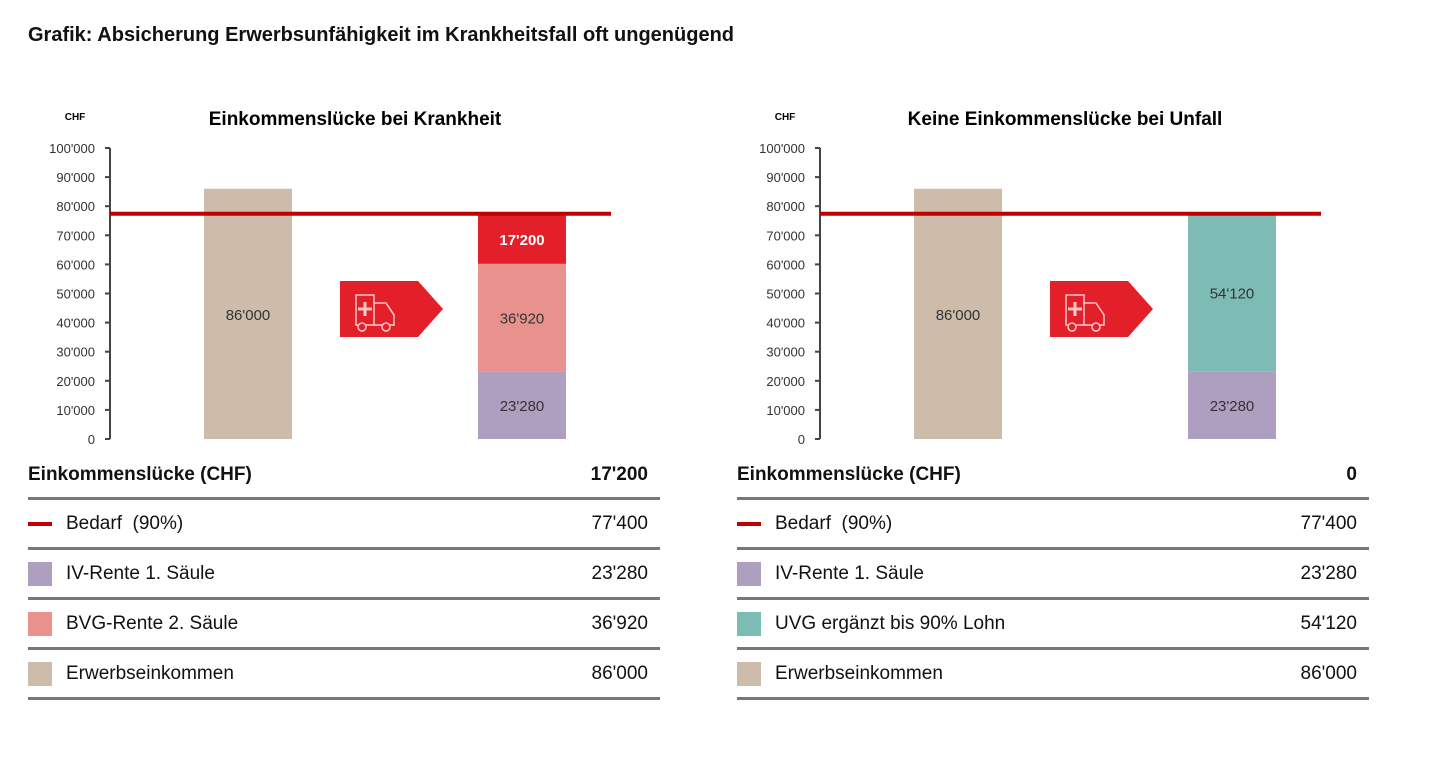 The height and width of the screenshot is (758, 1440). Describe the element at coordinates (344, 476) in the screenshot. I see `table-header-row: Einkommenslücke (CHF) 17'200` at that location.